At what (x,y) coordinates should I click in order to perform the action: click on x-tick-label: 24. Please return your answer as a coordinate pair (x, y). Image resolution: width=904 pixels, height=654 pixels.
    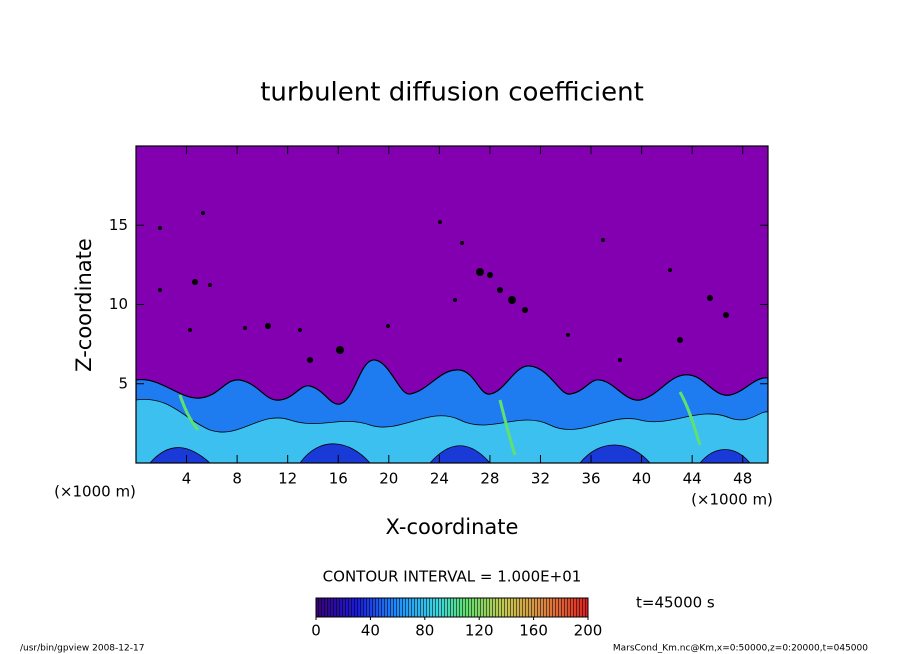
    Looking at the image, I should click on (439, 479).